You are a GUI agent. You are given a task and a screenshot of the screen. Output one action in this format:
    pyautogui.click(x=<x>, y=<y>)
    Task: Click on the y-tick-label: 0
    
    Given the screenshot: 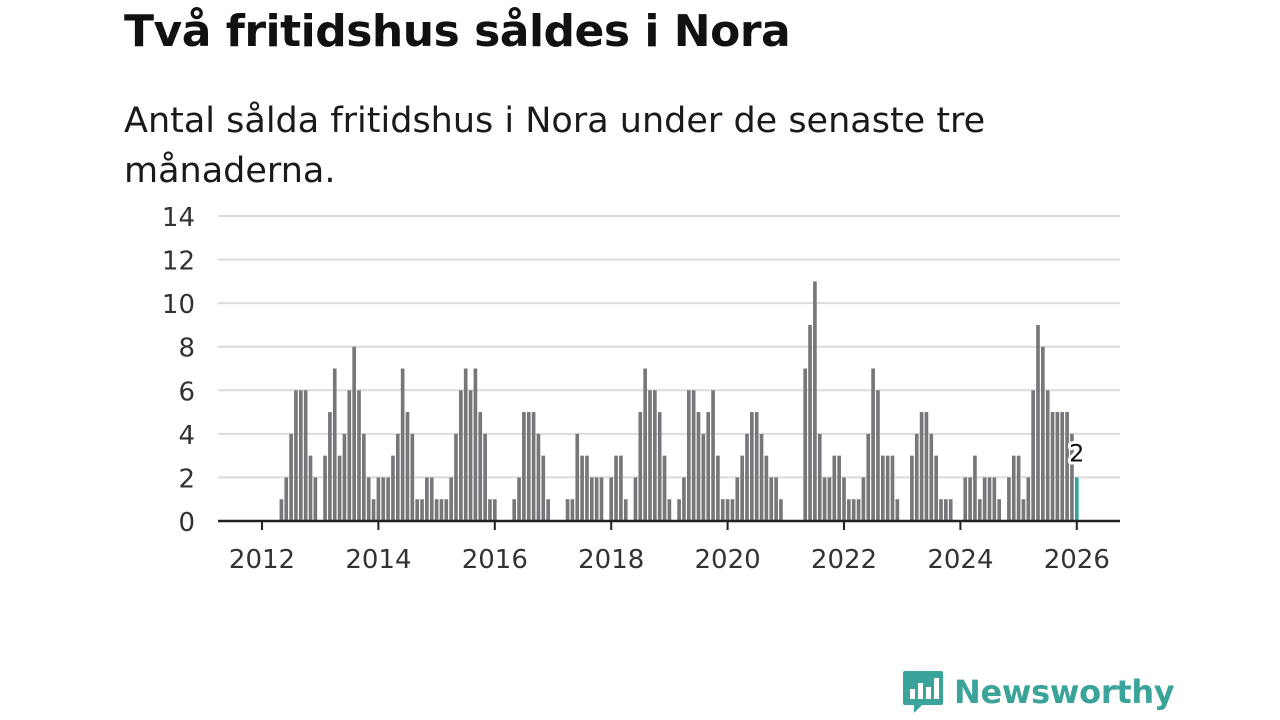 What is the action you would take?
    pyautogui.click(x=186, y=523)
    